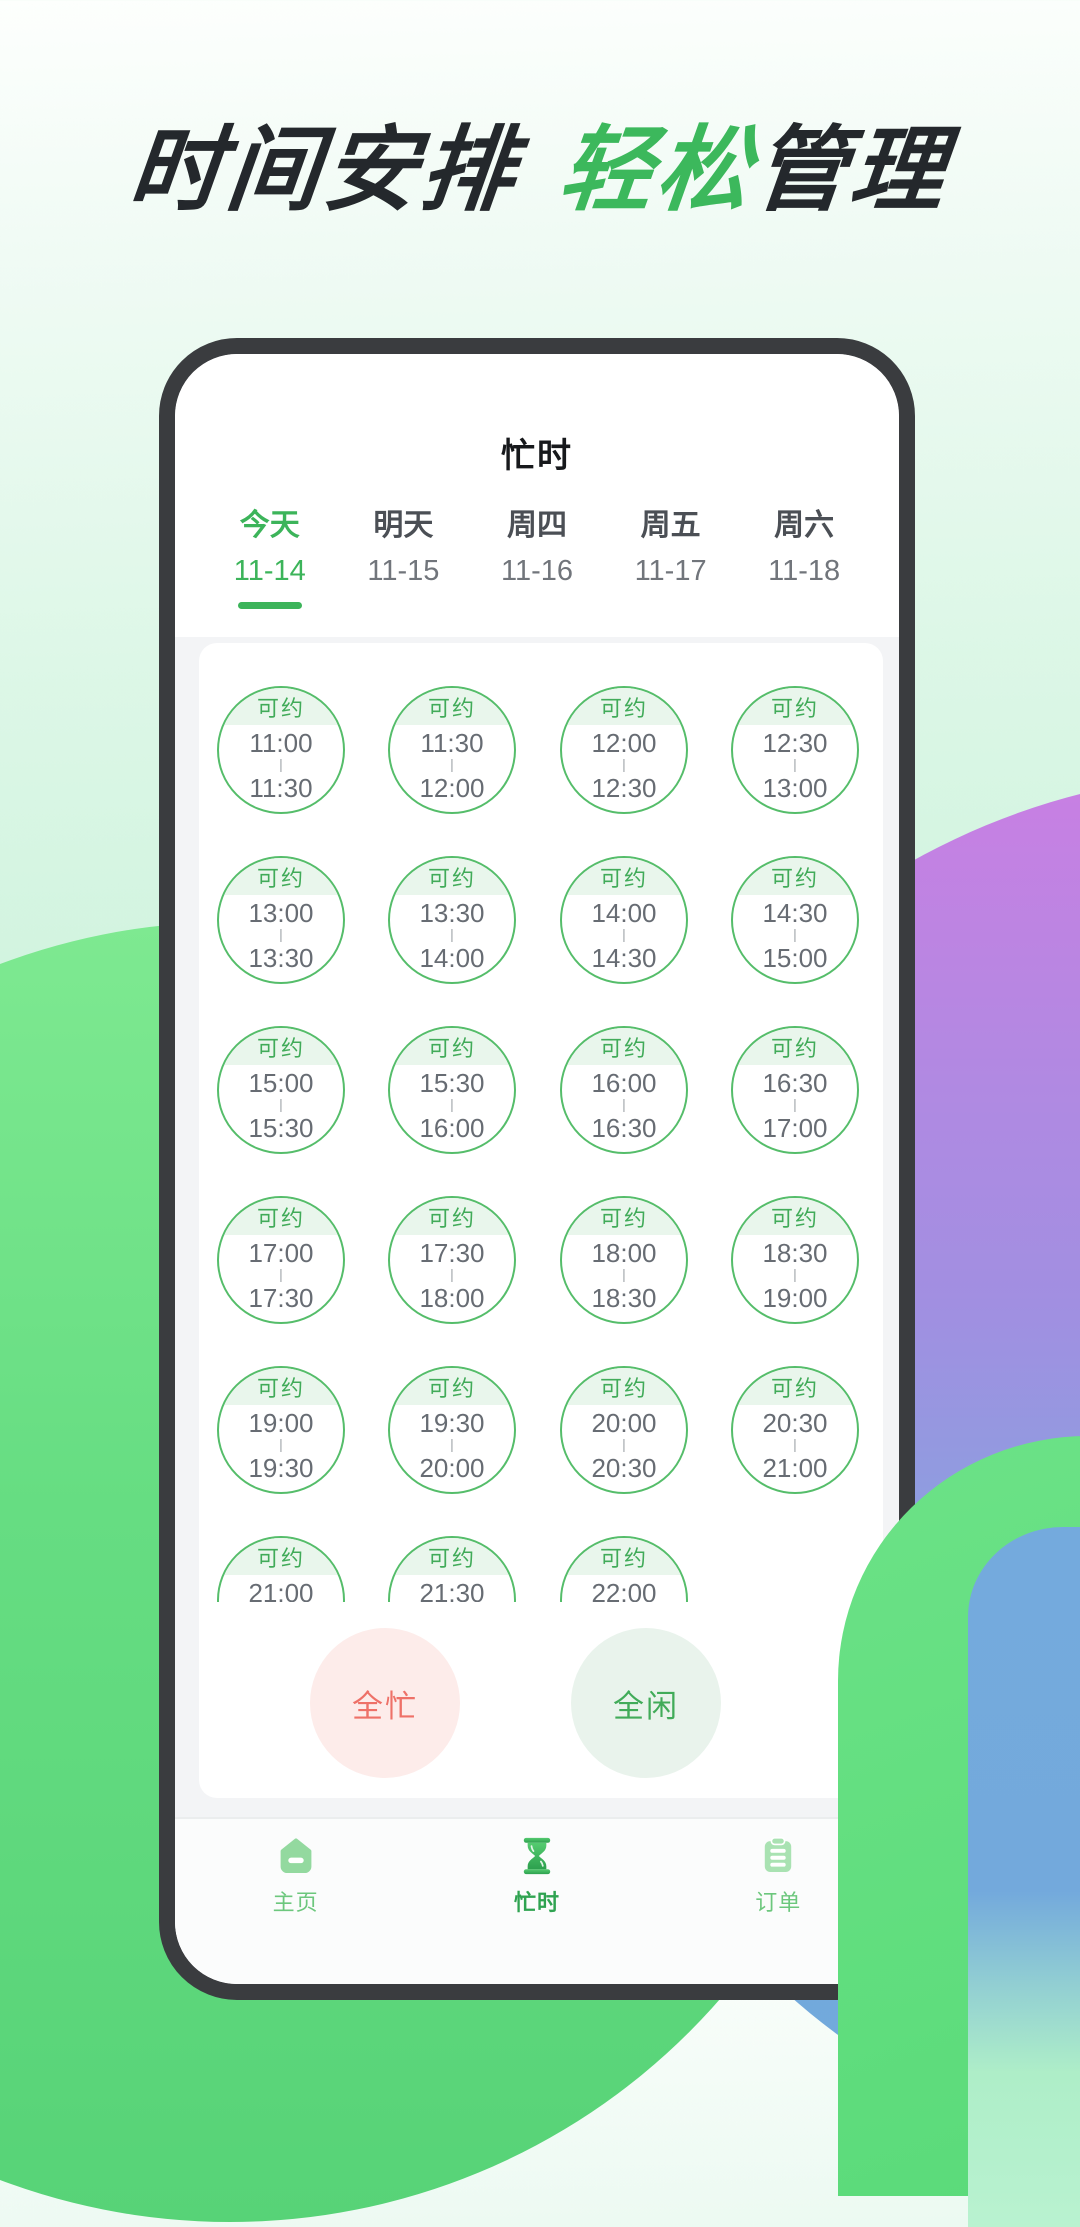  I want to click on time-slot: 可约 16:30 | 17:00, so click(795, 1090).